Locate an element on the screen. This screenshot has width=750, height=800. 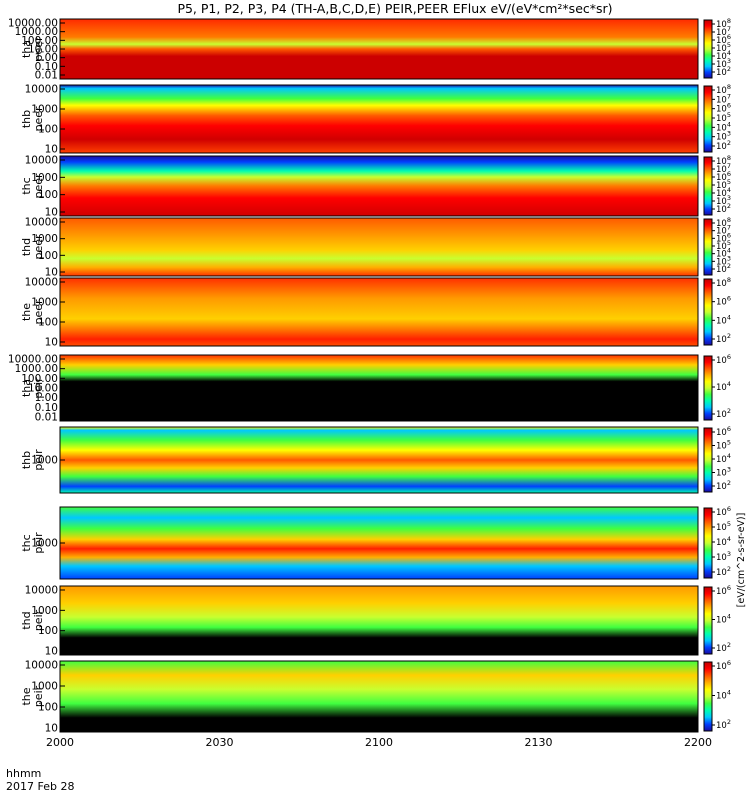
spectrogram-the-peer is located at coordinates (379, 312).